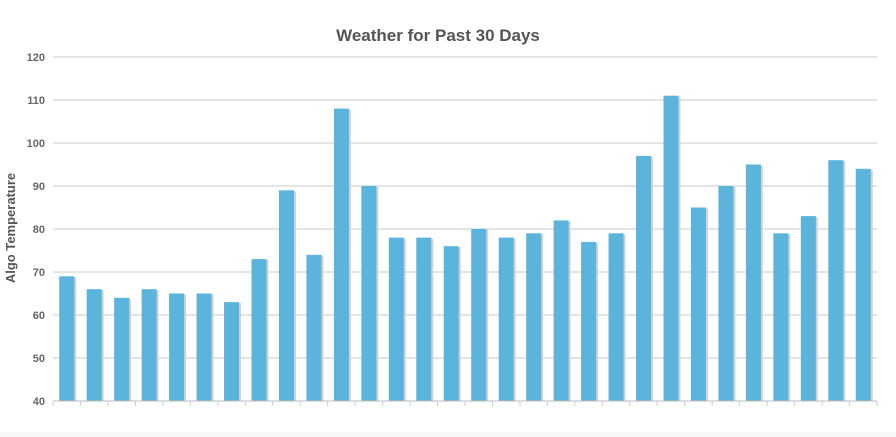 The width and height of the screenshot is (896, 437). What do you see at coordinates (438, 35) in the screenshot?
I see `chart-title: Weather for Past 30 Days` at bounding box center [438, 35].